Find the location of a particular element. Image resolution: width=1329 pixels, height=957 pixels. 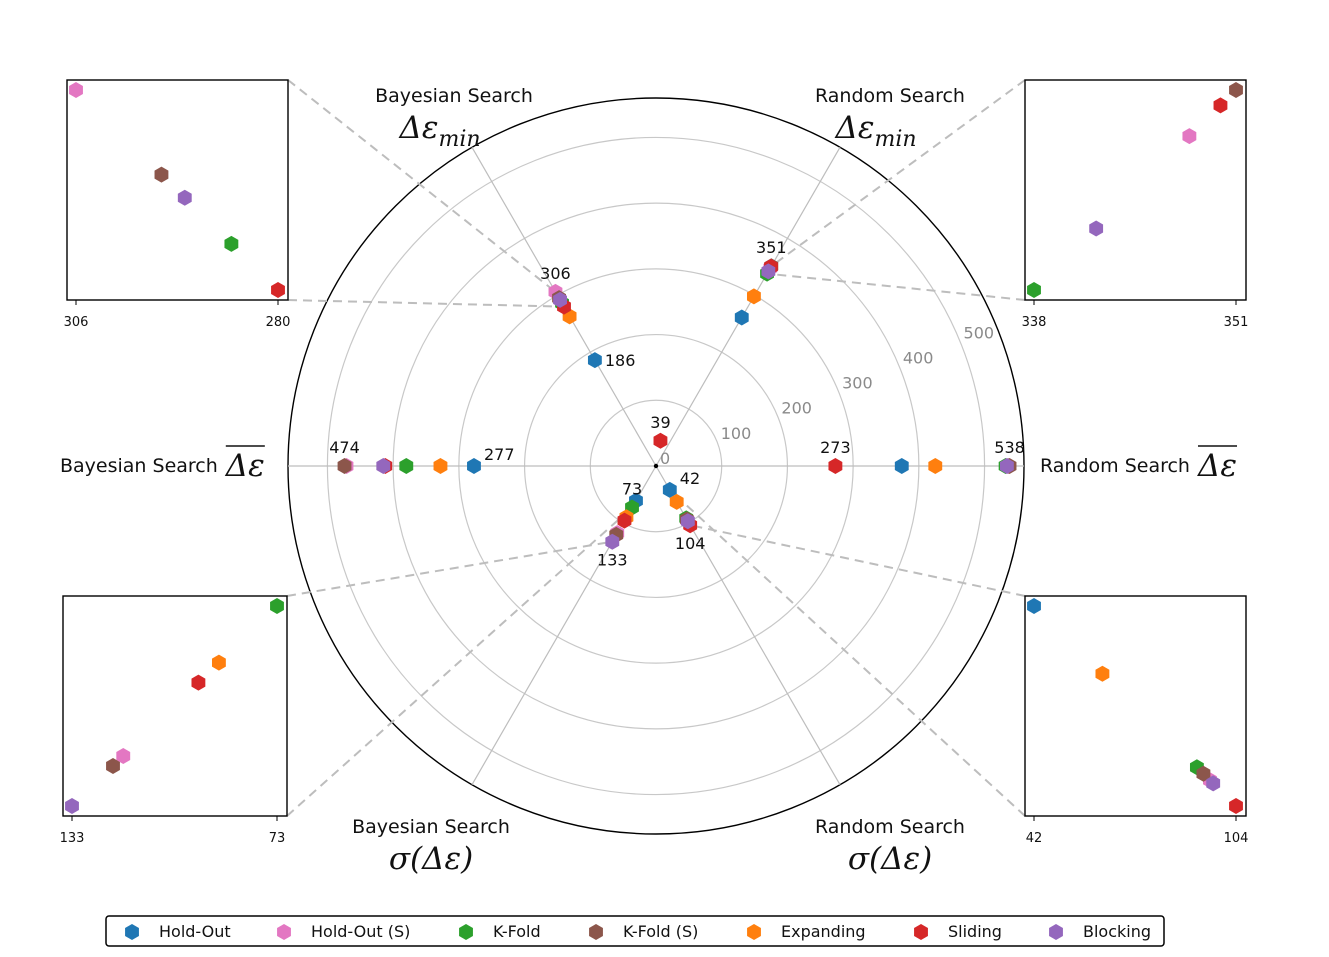

legend-item-expanding: Expanding is located at coordinates (806, 931).